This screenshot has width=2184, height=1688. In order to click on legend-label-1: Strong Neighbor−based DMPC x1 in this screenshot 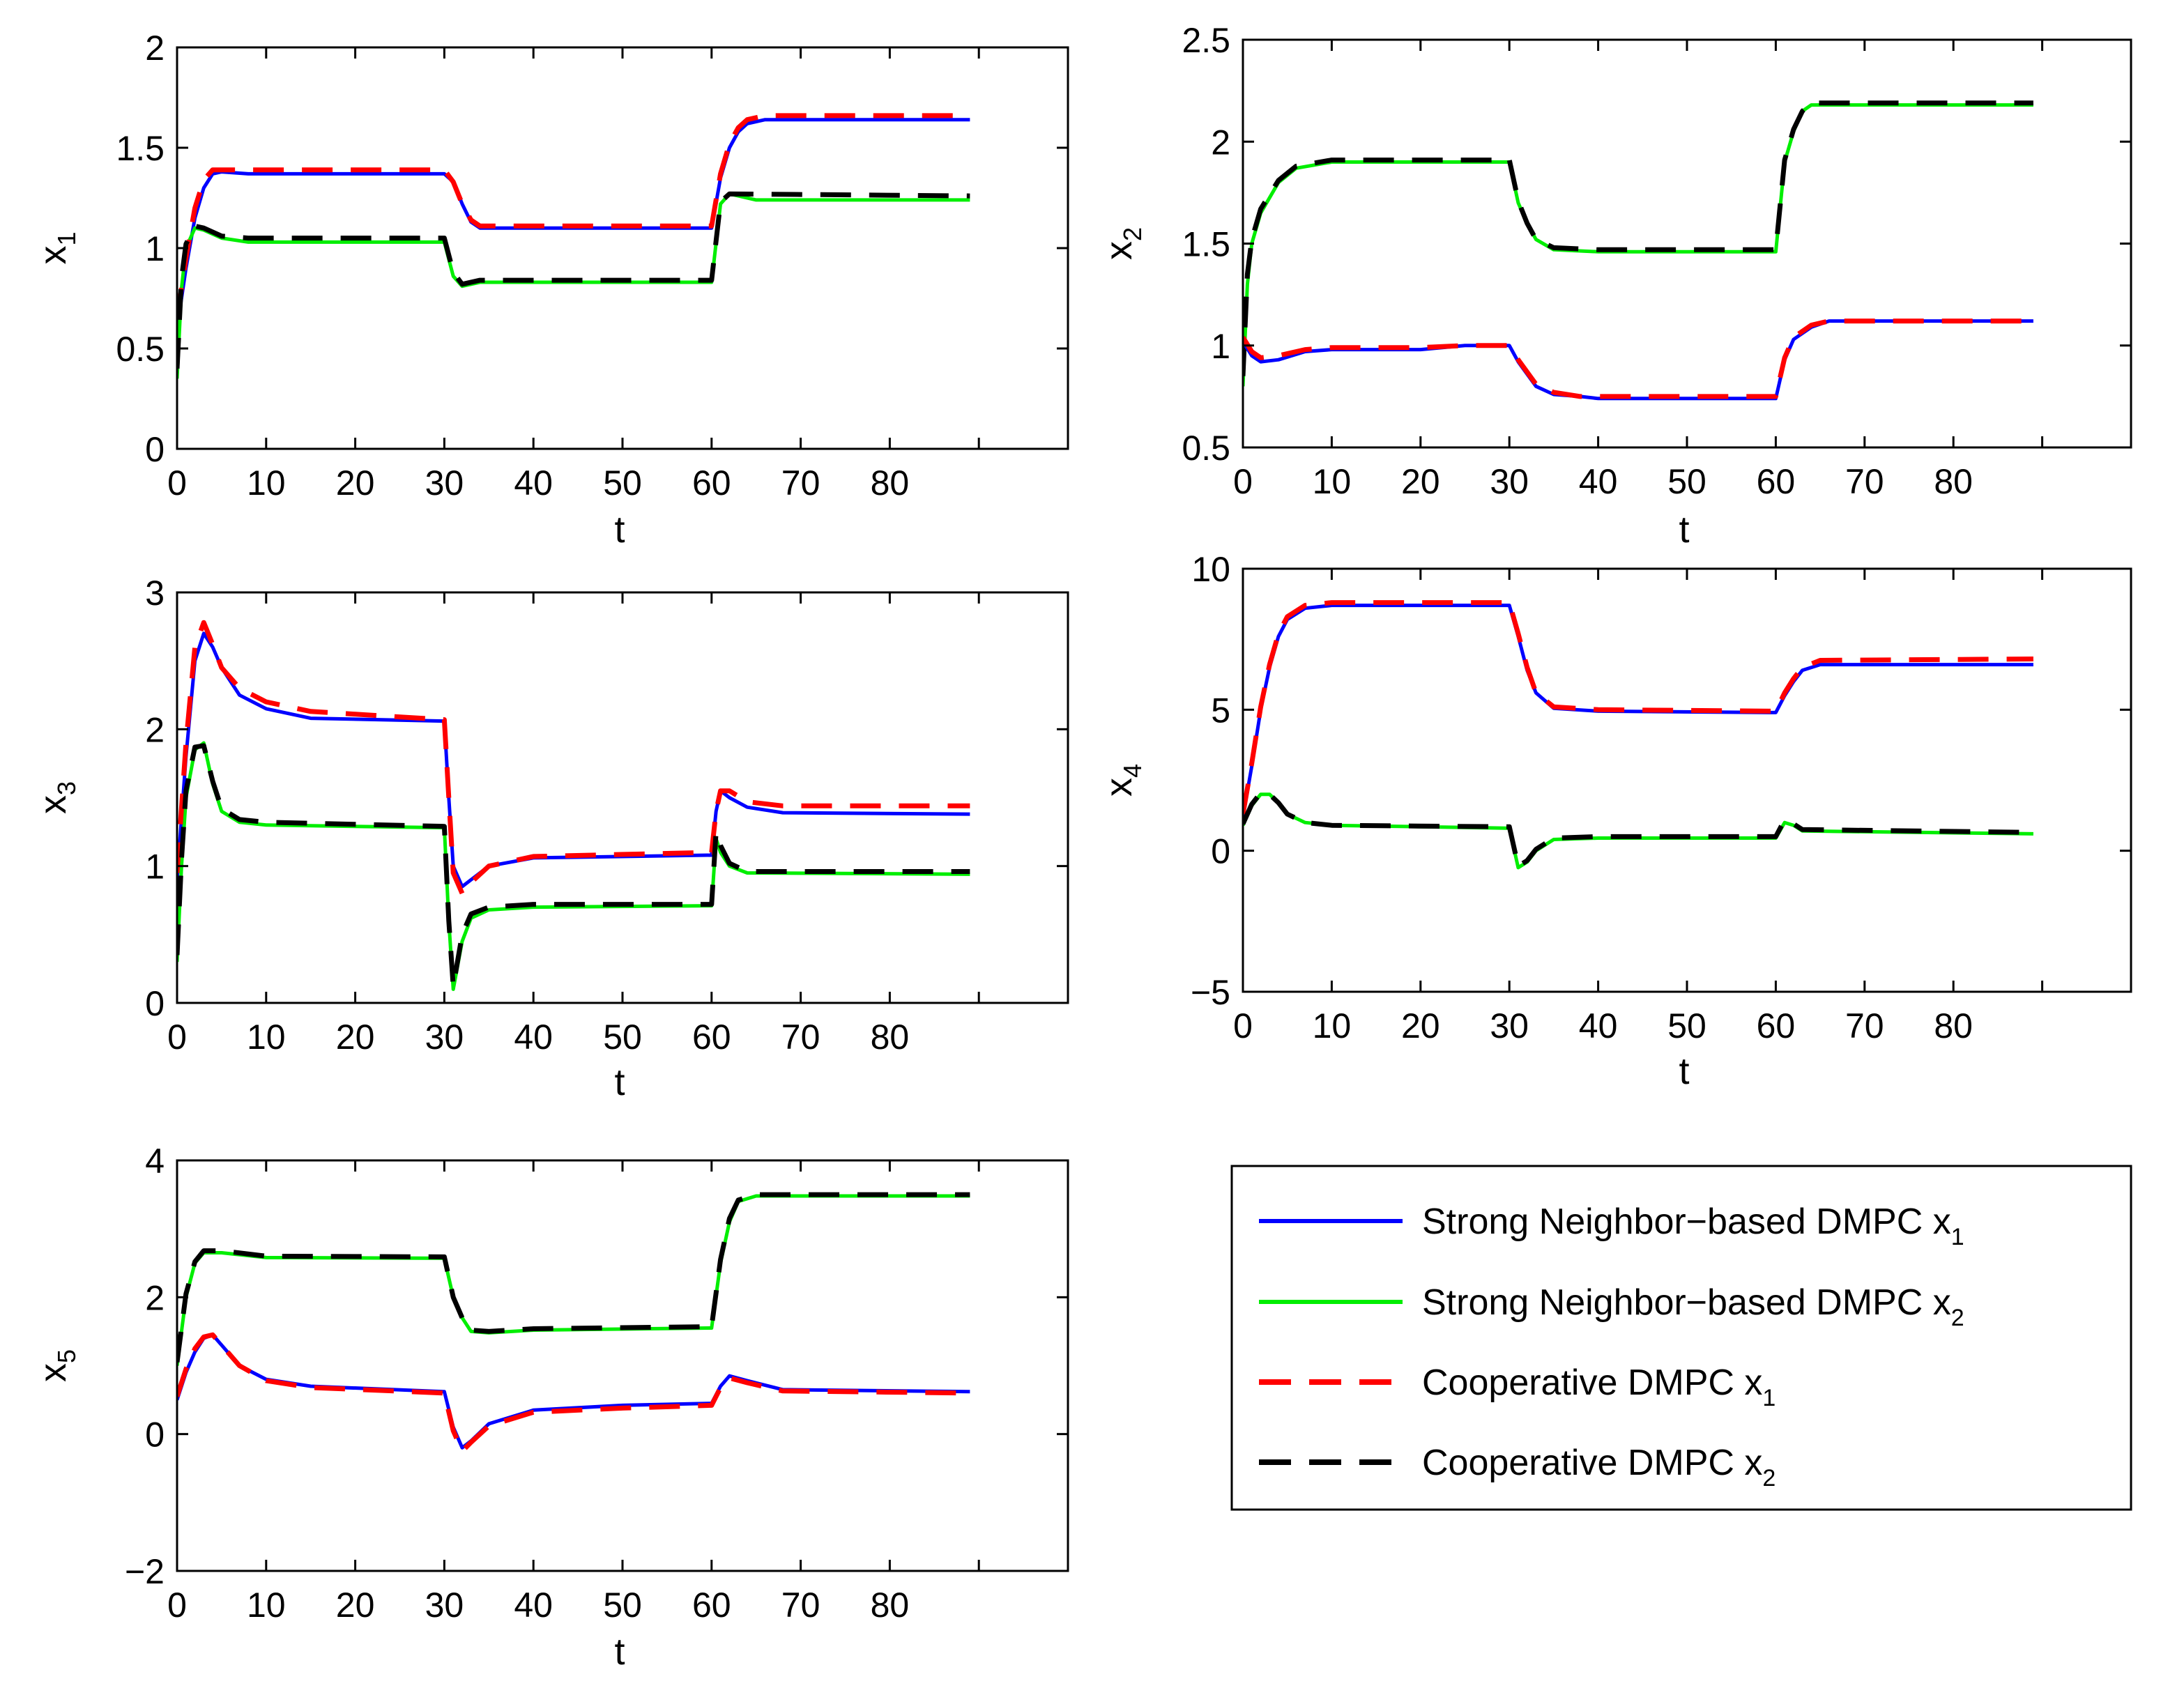, I will do `click(1693, 1226)`.